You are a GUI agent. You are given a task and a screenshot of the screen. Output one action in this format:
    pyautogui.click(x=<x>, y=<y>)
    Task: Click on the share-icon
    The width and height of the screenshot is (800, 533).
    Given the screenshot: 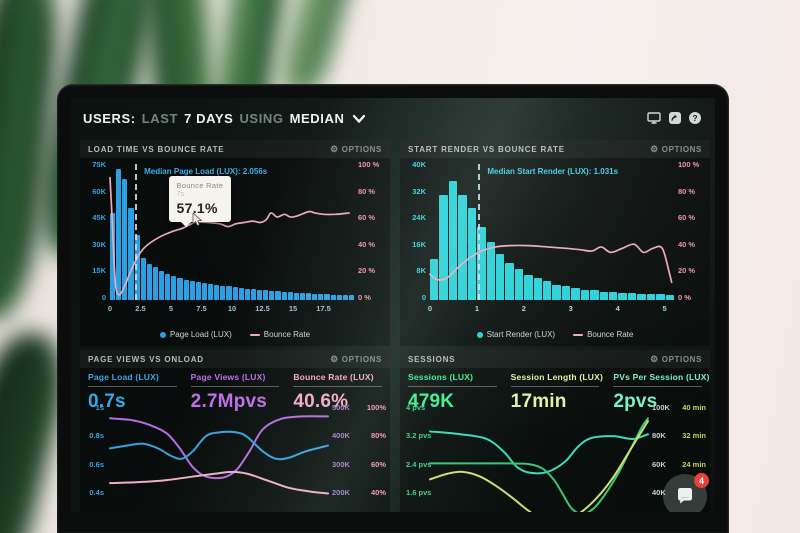 What is the action you would take?
    pyautogui.click(x=675, y=118)
    